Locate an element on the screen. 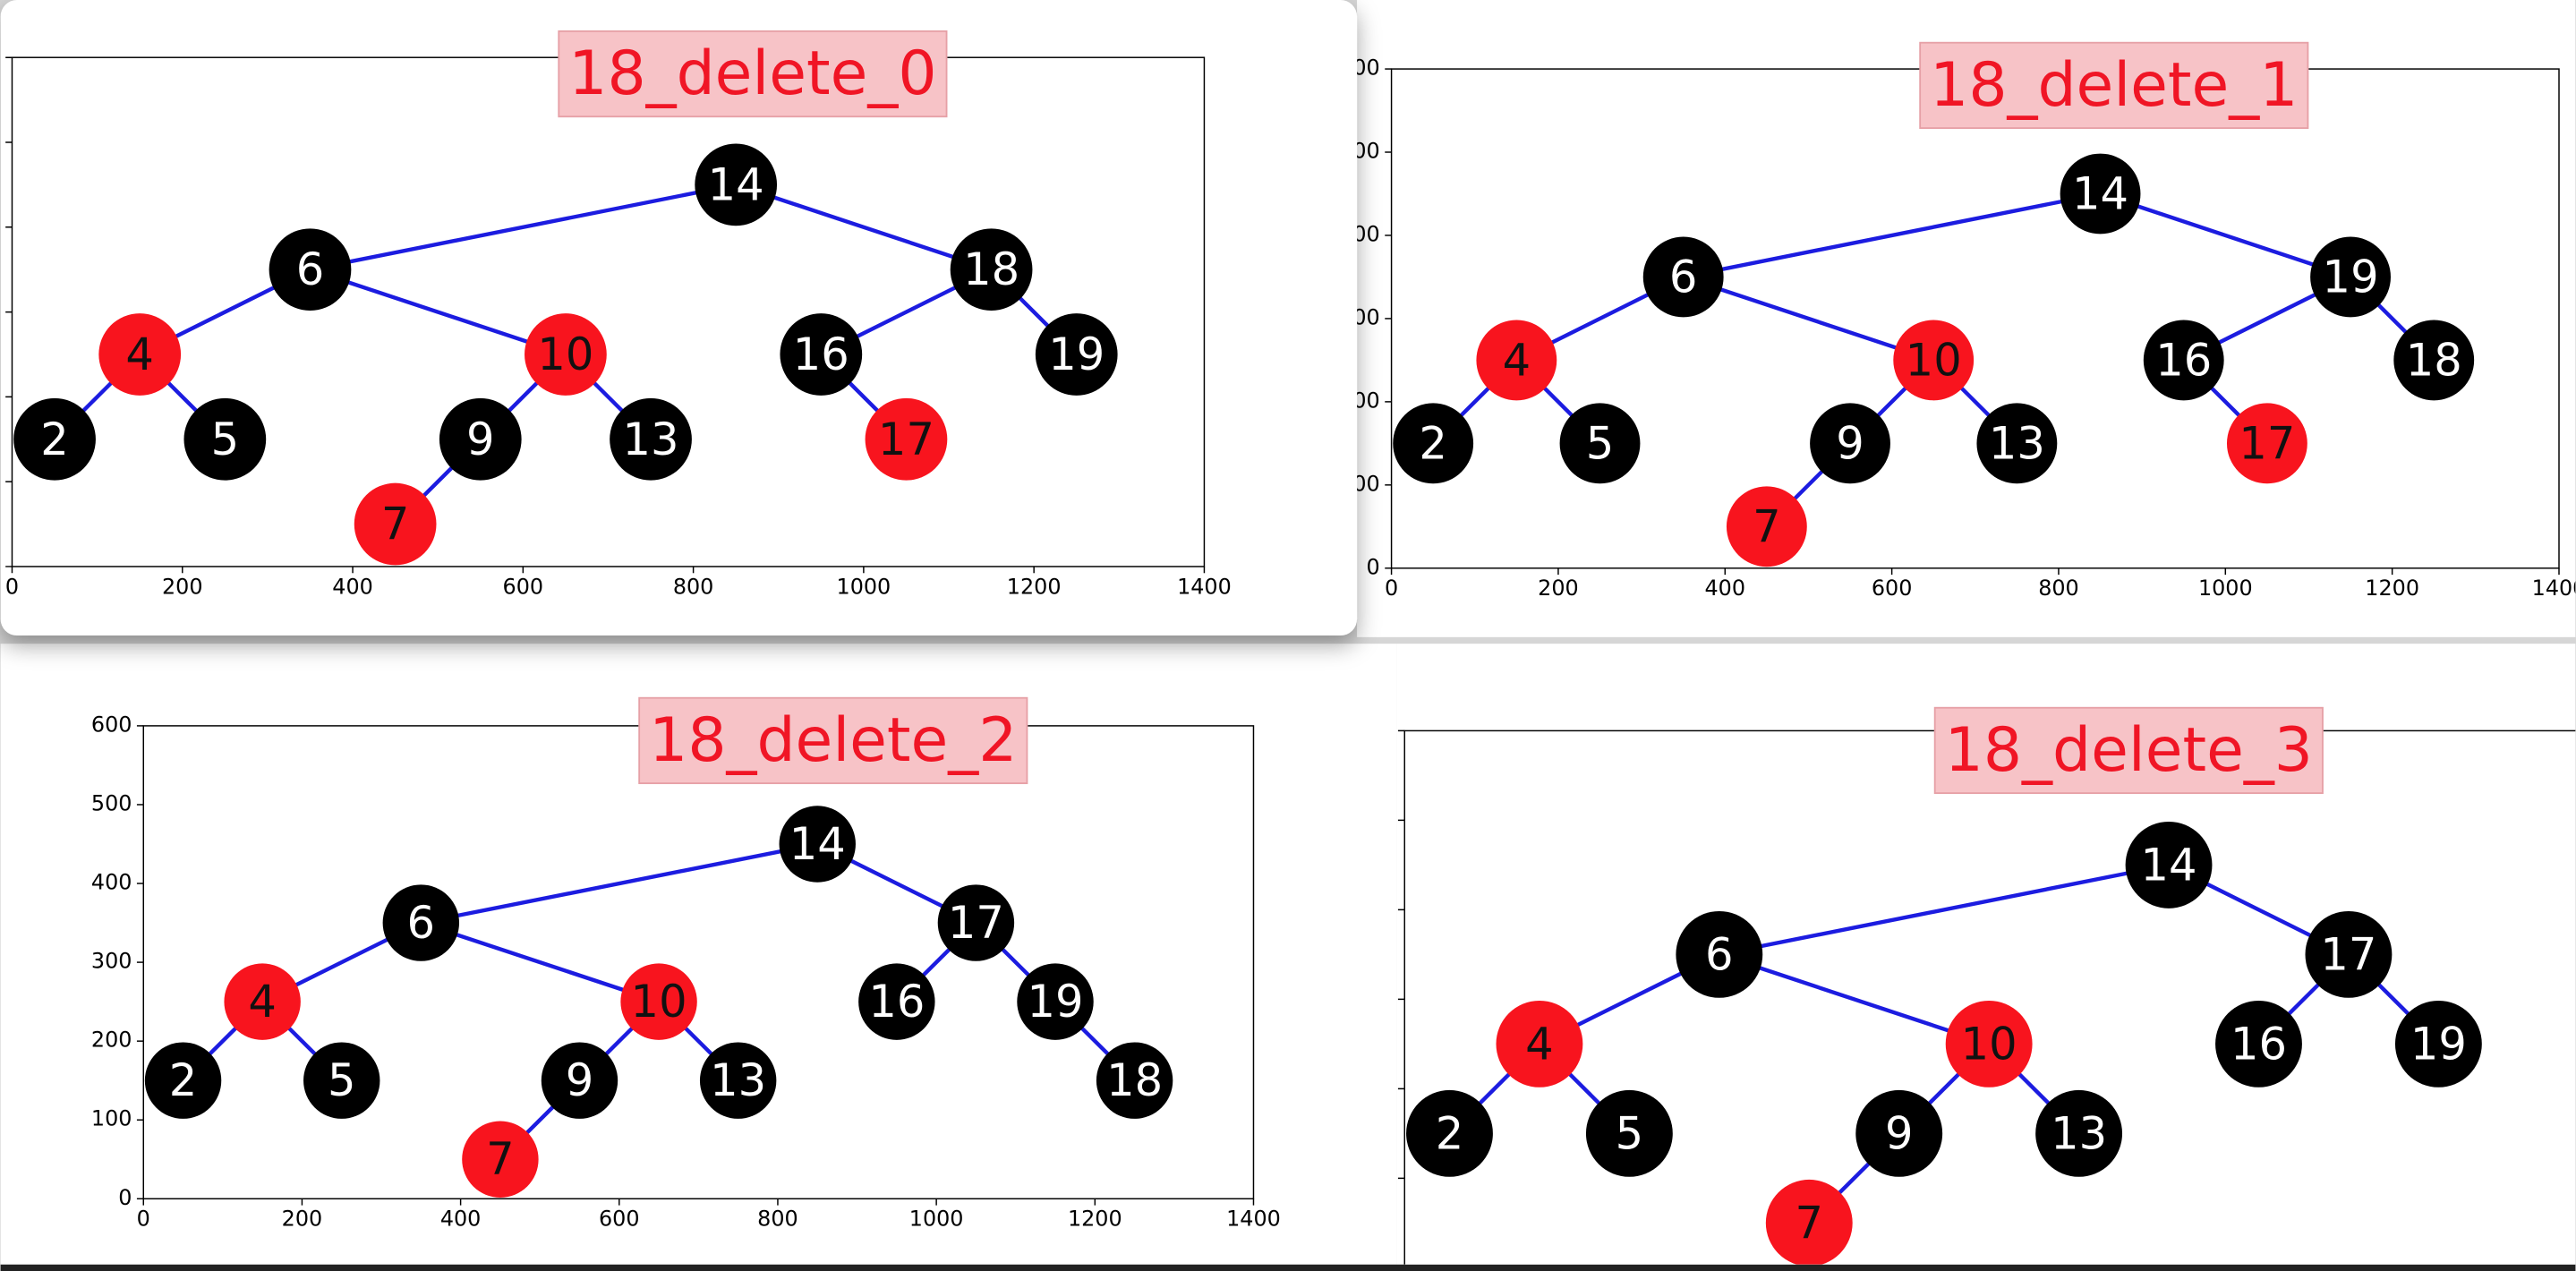 Image resolution: width=2576 pixels, height=1271 pixels. x-tick-label: 1200 is located at coordinates (2392, 588).